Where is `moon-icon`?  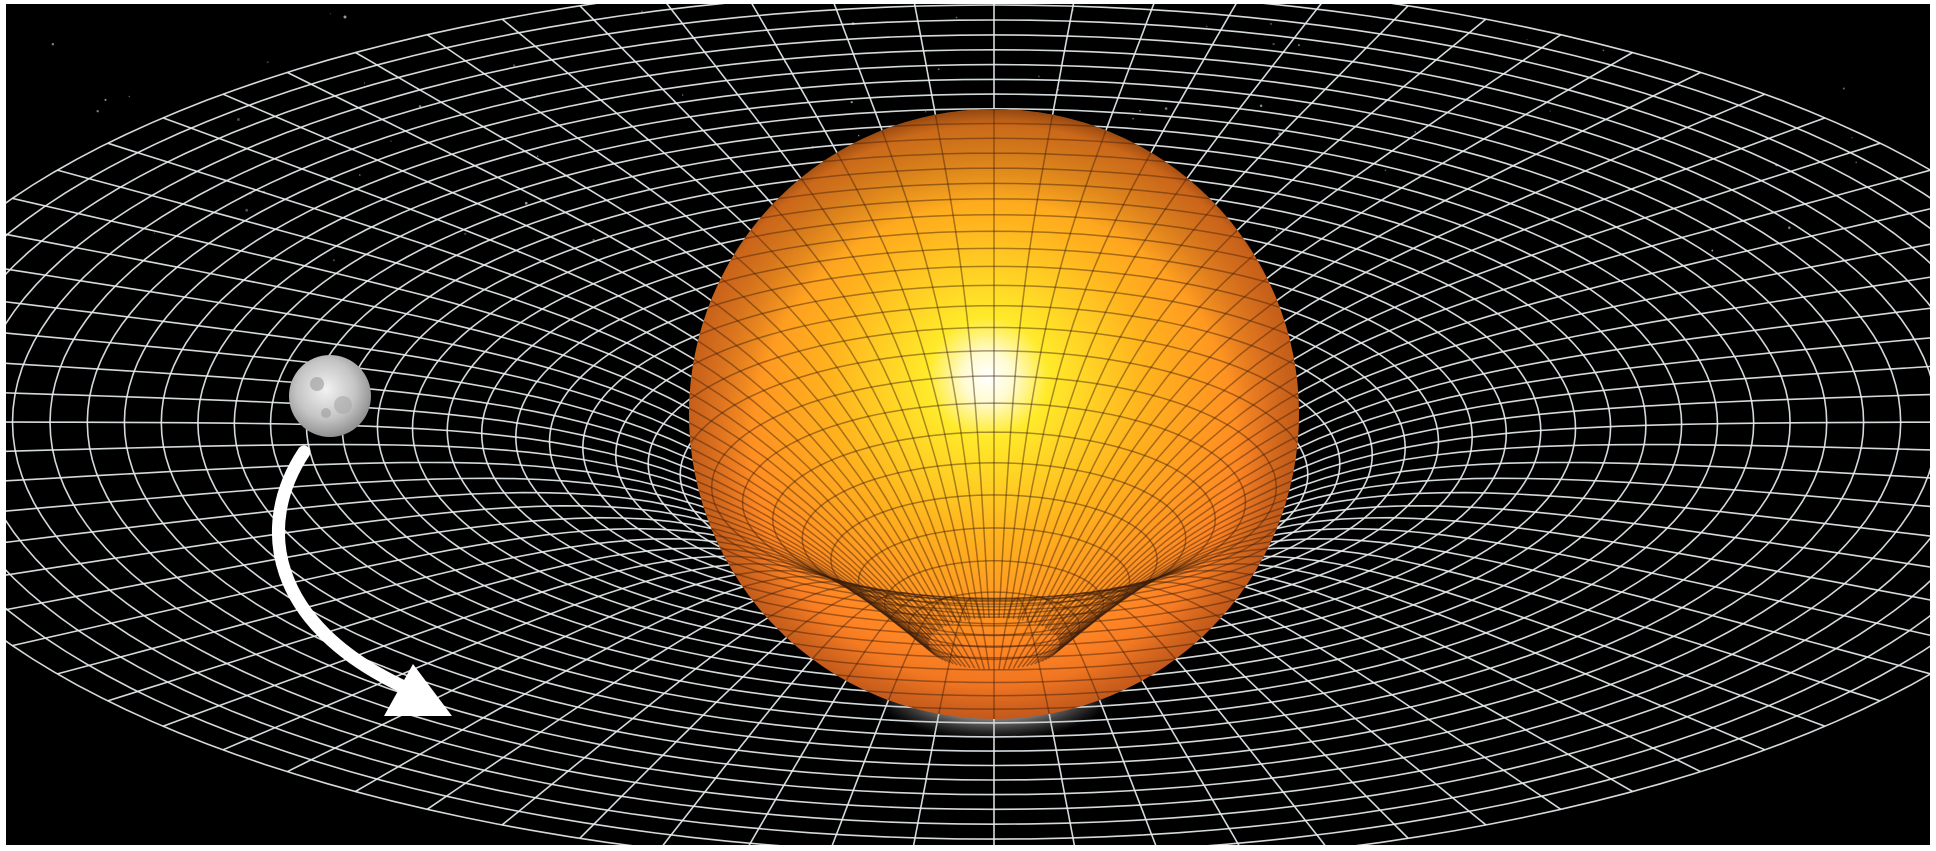 moon-icon is located at coordinates (330, 396).